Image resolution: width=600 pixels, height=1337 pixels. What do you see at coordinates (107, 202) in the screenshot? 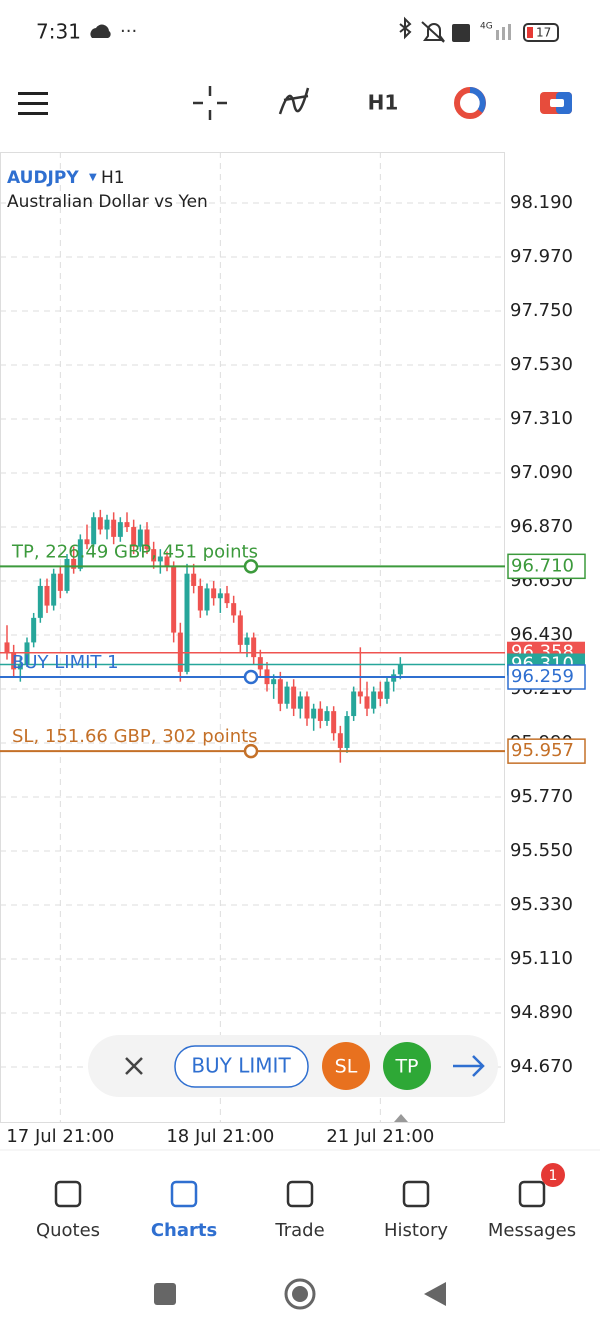
I see `symbol-description: Australian Dollar vs Yen` at bounding box center [107, 202].